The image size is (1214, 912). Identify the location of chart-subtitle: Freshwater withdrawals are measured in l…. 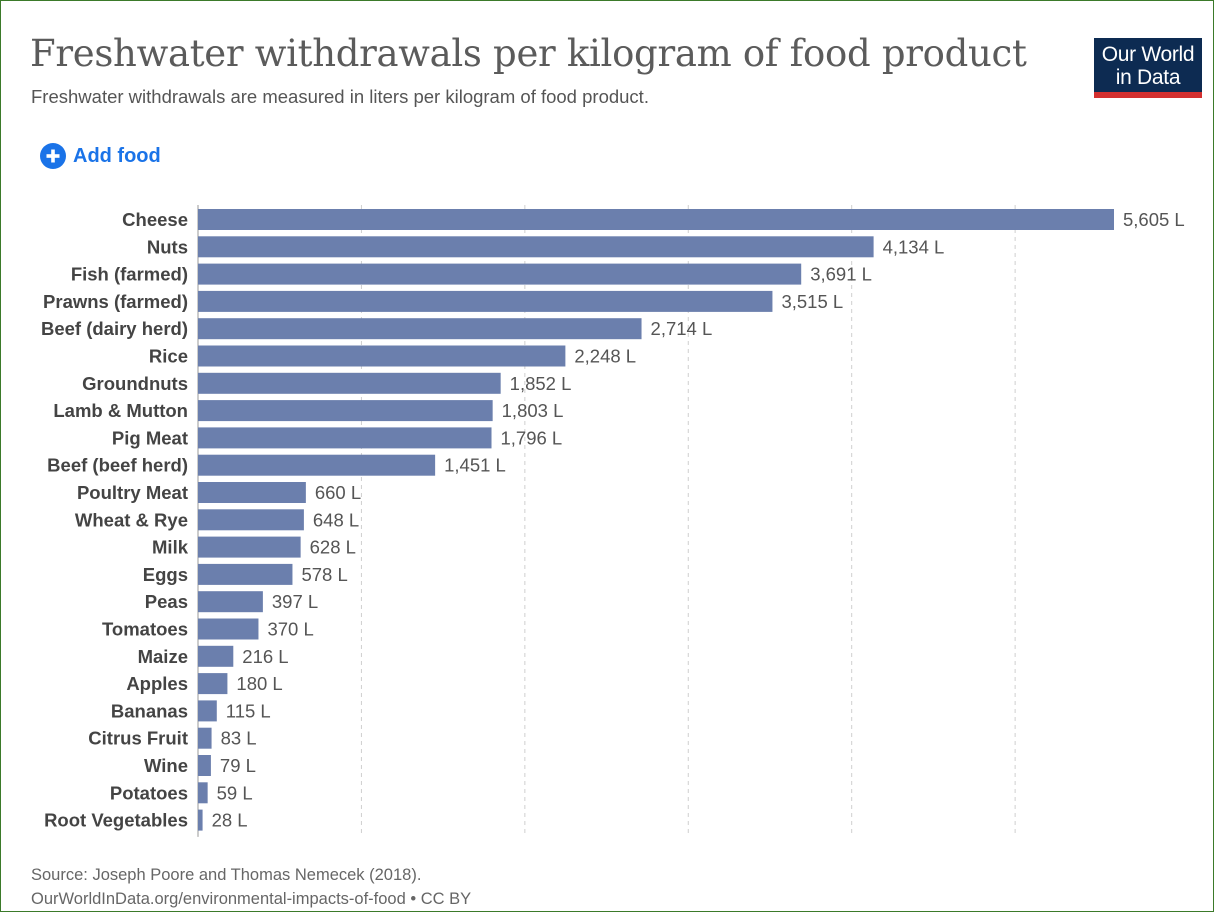
(340, 96).